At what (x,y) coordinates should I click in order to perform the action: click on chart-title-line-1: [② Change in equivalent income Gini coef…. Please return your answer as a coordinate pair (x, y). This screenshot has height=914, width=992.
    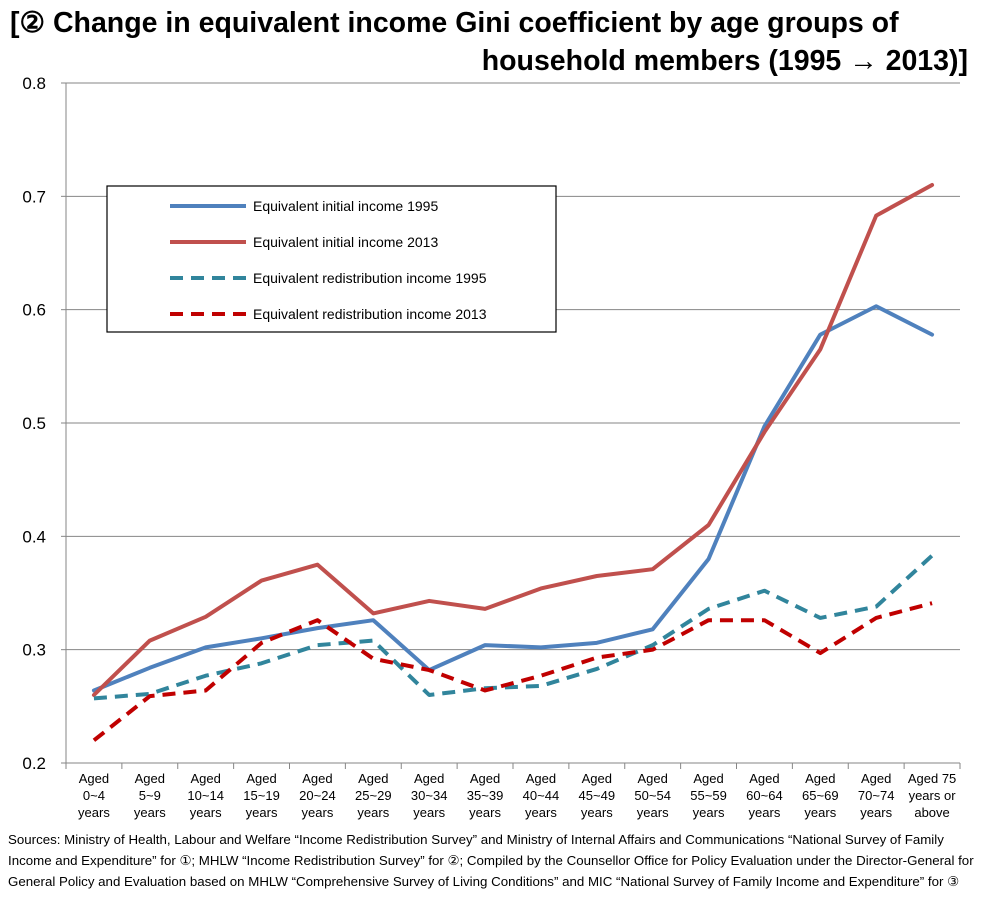
    Looking at the image, I should click on (454, 23).